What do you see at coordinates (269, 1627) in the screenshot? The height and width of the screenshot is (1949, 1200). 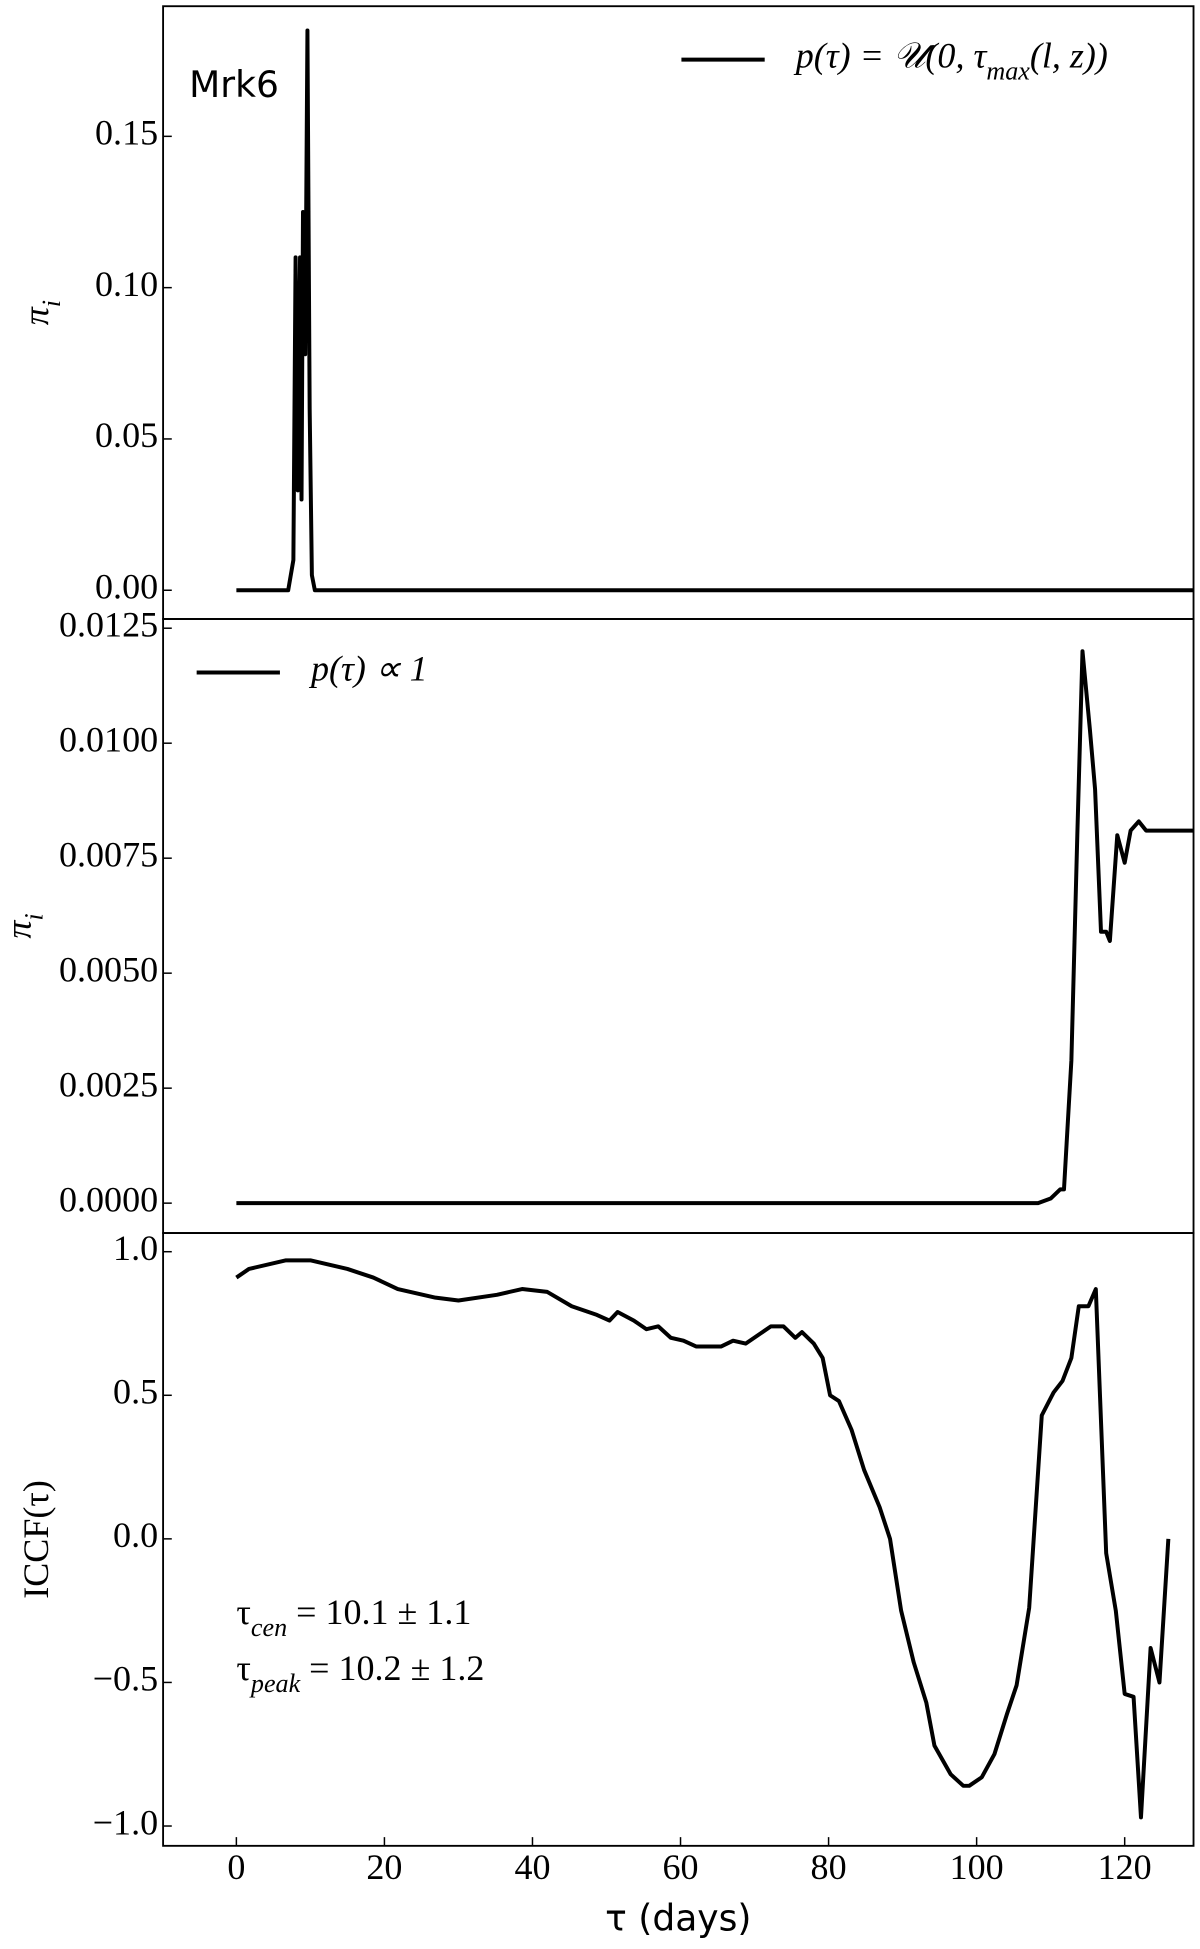 I see `annotation-sub: cen` at bounding box center [269, 1627].